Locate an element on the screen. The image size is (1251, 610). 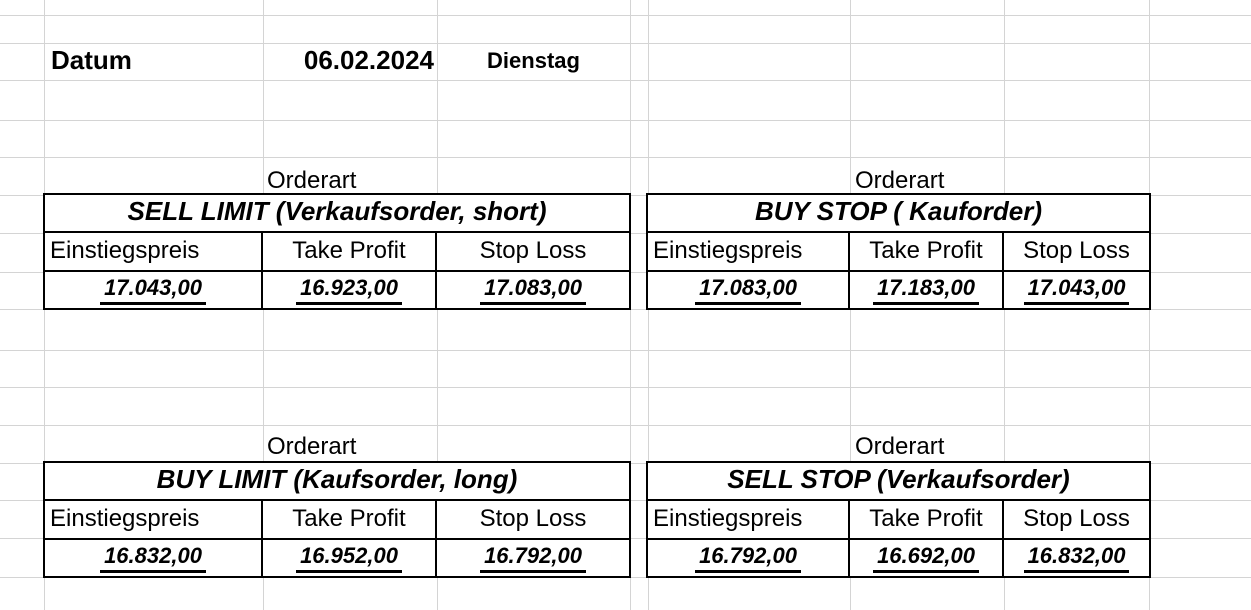
take-profit-cell: 16.952,00 is located at coordinates (350, 558).